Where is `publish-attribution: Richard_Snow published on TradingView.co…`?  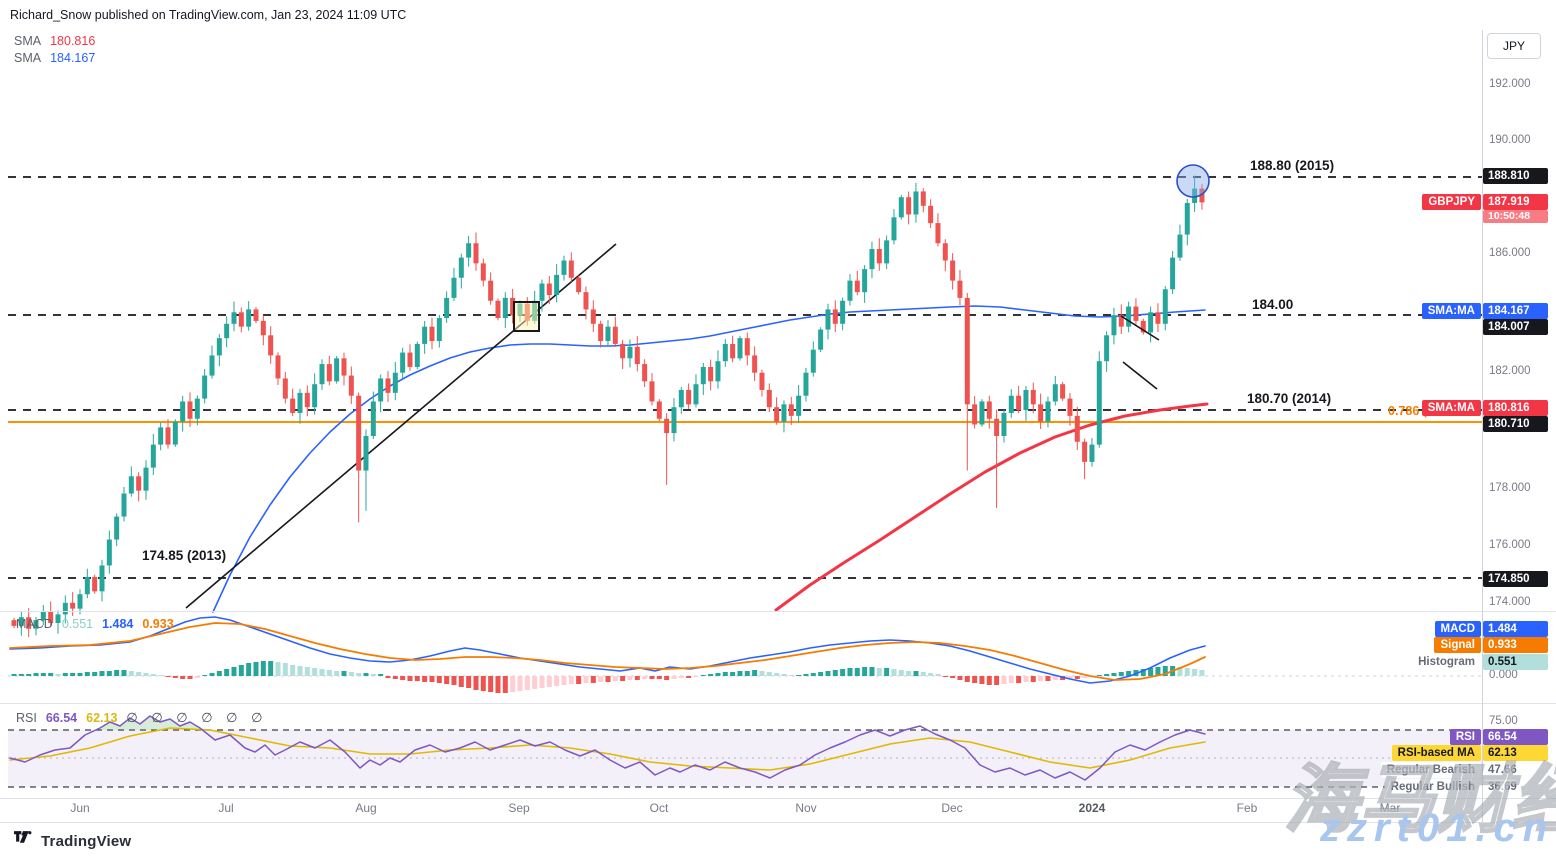 publish-attribution: Richard_Snow published on TradingView.co… is located at coordinates (208, 15).